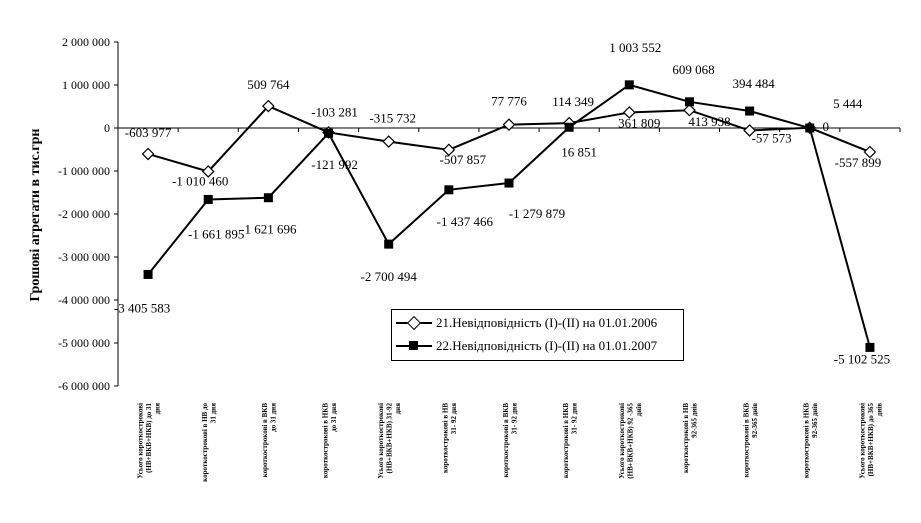 Image resolution: width=921 pixels, height=523 pixels. Describe the element at coordinates (86, 85) in the screenshot. I see `y-tick-label: 1 000 000` at that location.